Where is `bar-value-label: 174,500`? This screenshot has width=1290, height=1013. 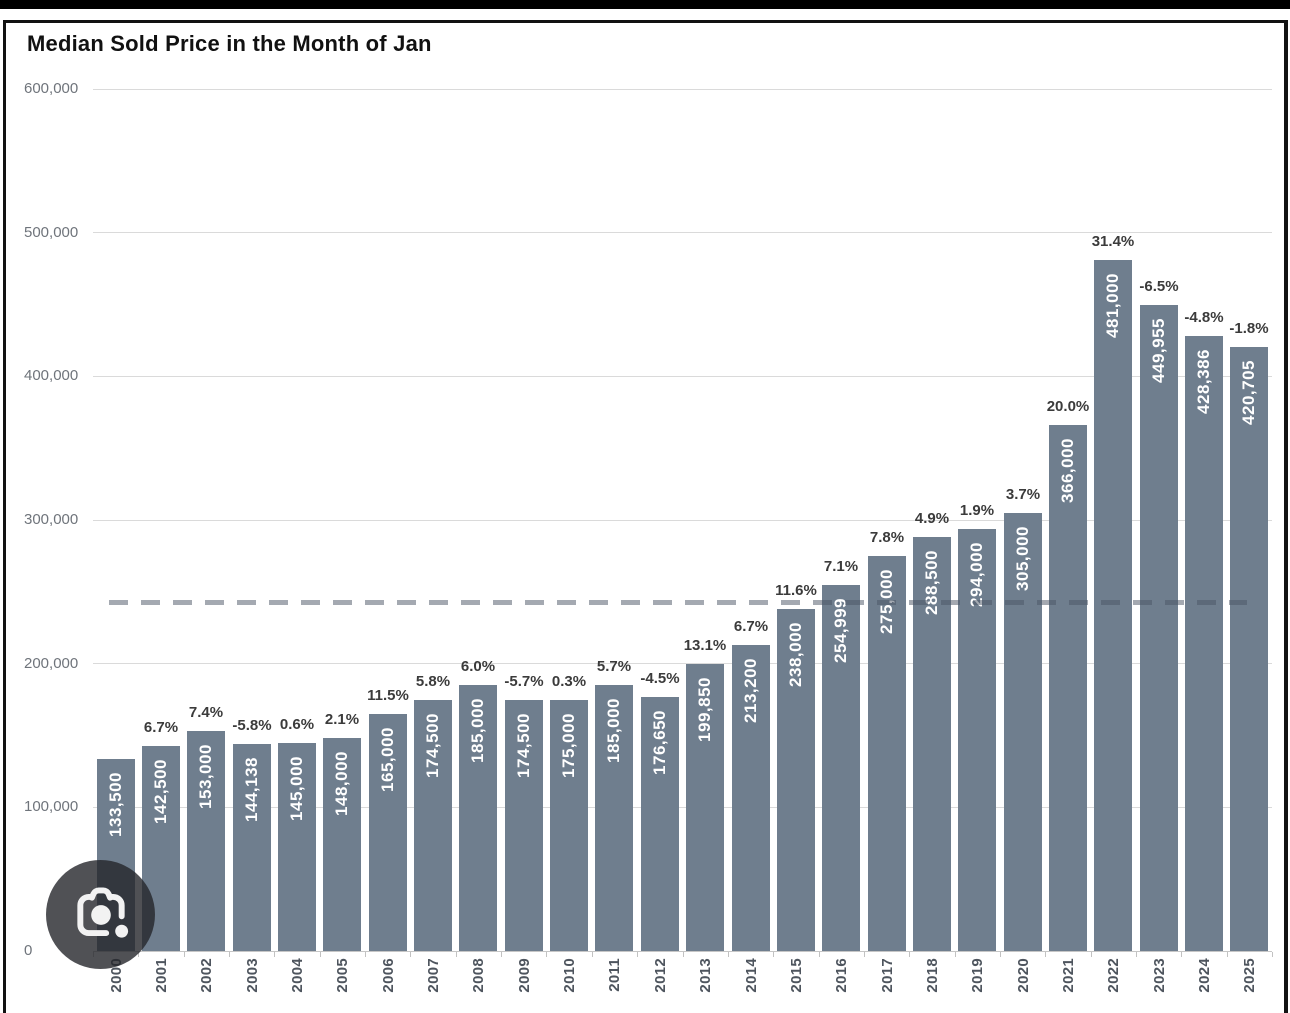 bar-value-label: 174,500 is located at coordinates (523, 745).